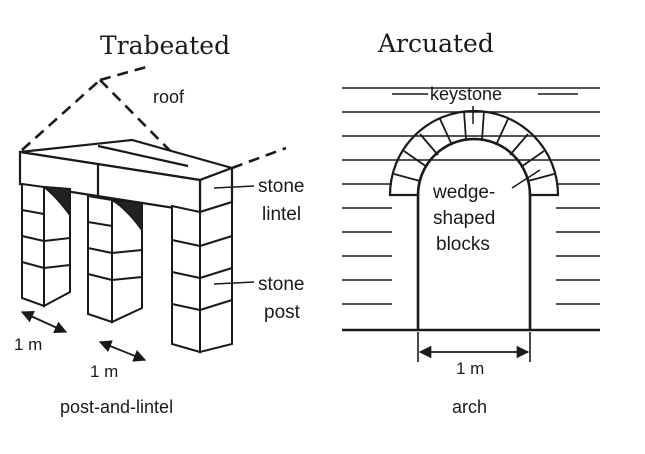 The width and height of the screenshot is (645, 454). What do you see at coordinates (435, 43) in the screenshot?
I see `title-arcuated: Arcuated` at bounding box center [435, 43].